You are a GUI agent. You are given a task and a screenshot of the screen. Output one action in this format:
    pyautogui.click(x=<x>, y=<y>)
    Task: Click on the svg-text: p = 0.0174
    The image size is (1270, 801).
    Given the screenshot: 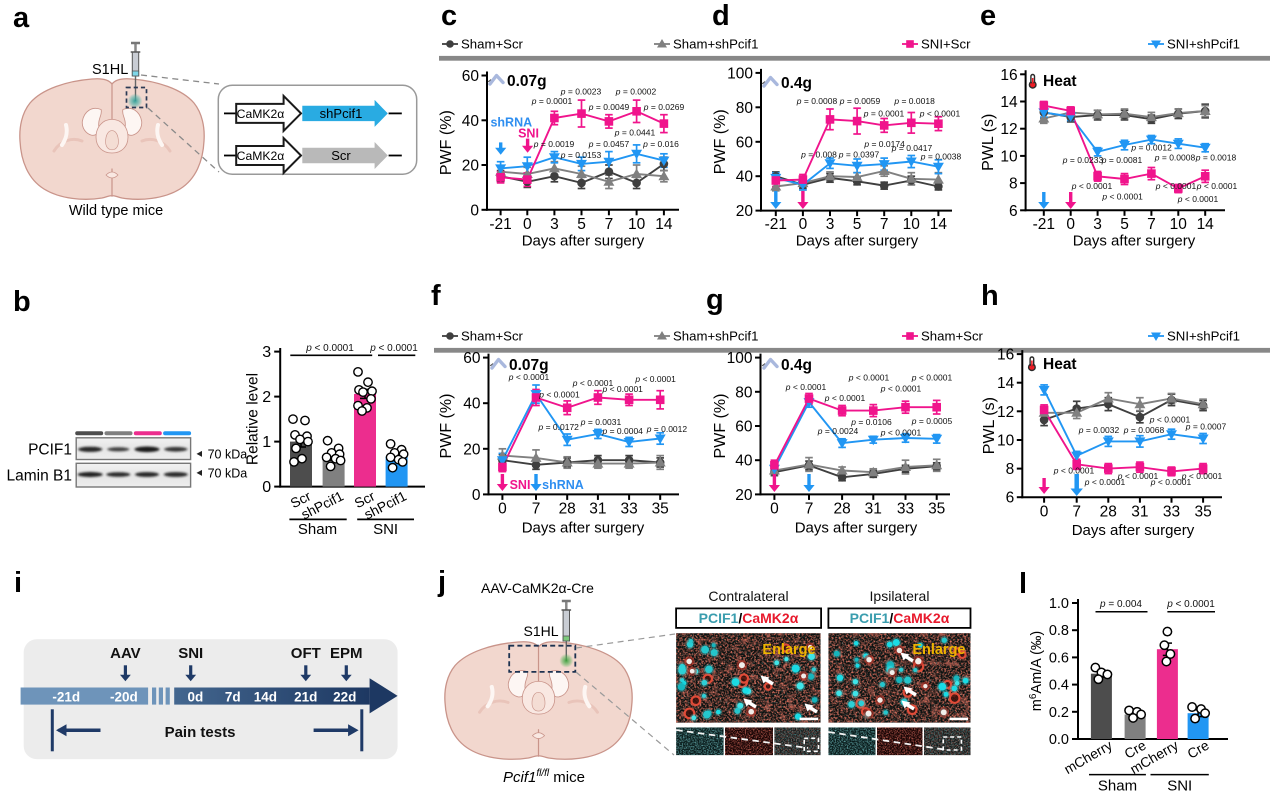 What is the action you would take?
    pyautogui.click(x=884, y=144)
    